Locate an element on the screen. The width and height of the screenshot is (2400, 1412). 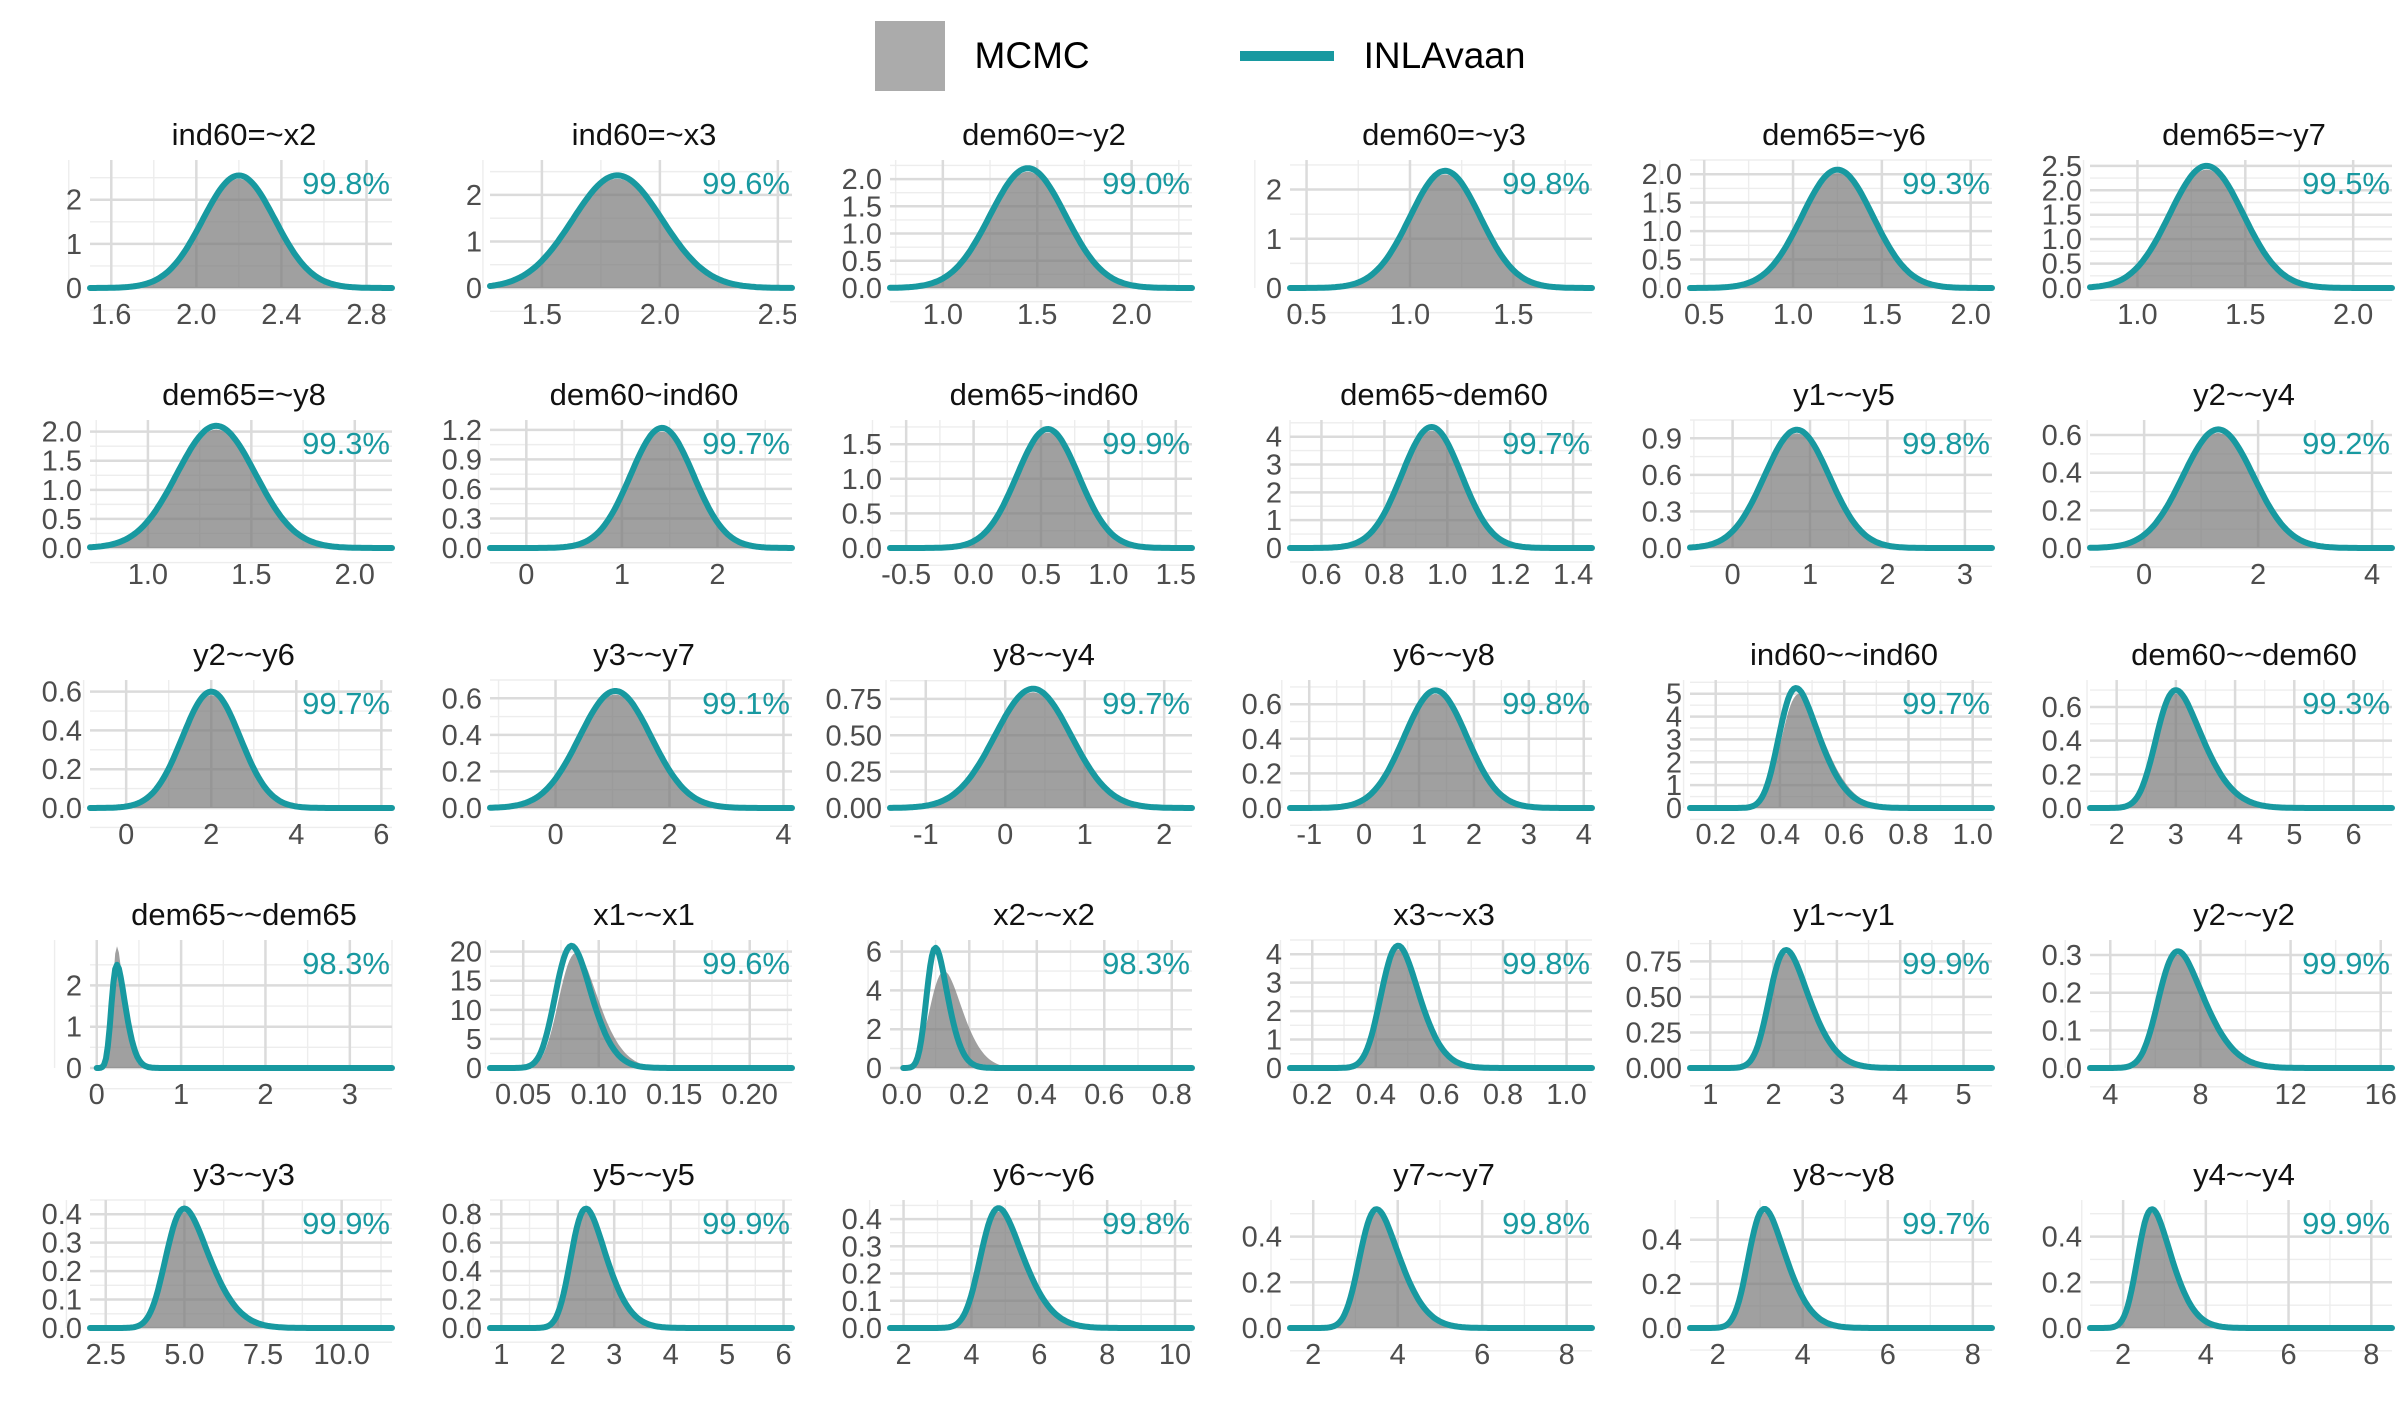
overlap-percentage: 99.7% is located at coordinates (346, 703).